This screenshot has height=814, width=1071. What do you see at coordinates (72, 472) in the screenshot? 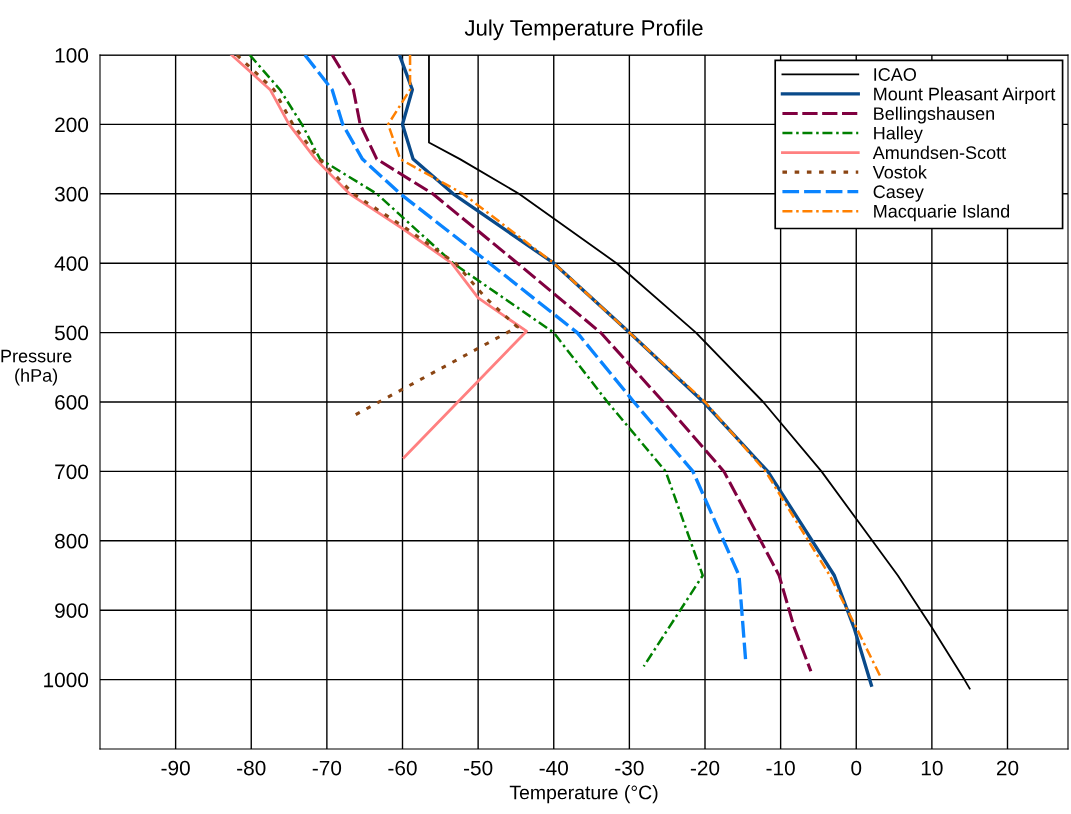
I see `y-tick-label: 700` at bounding box center [72, 472].